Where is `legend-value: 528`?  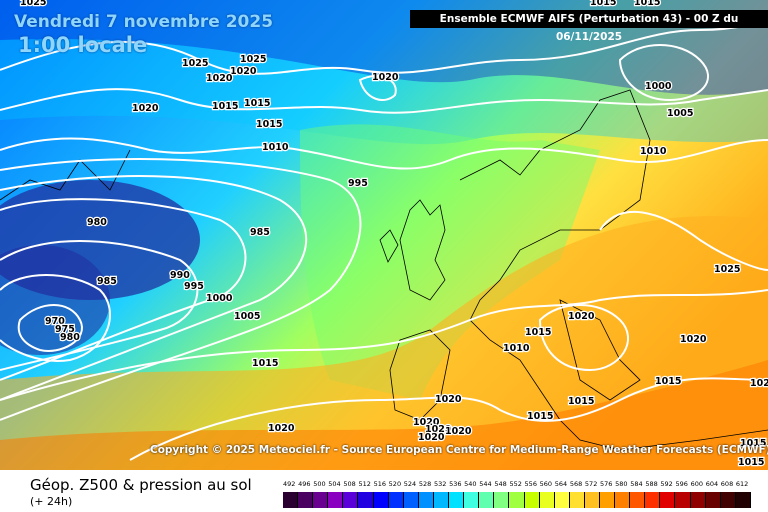
legend-value: 528 is located at coordinates (425, 484).